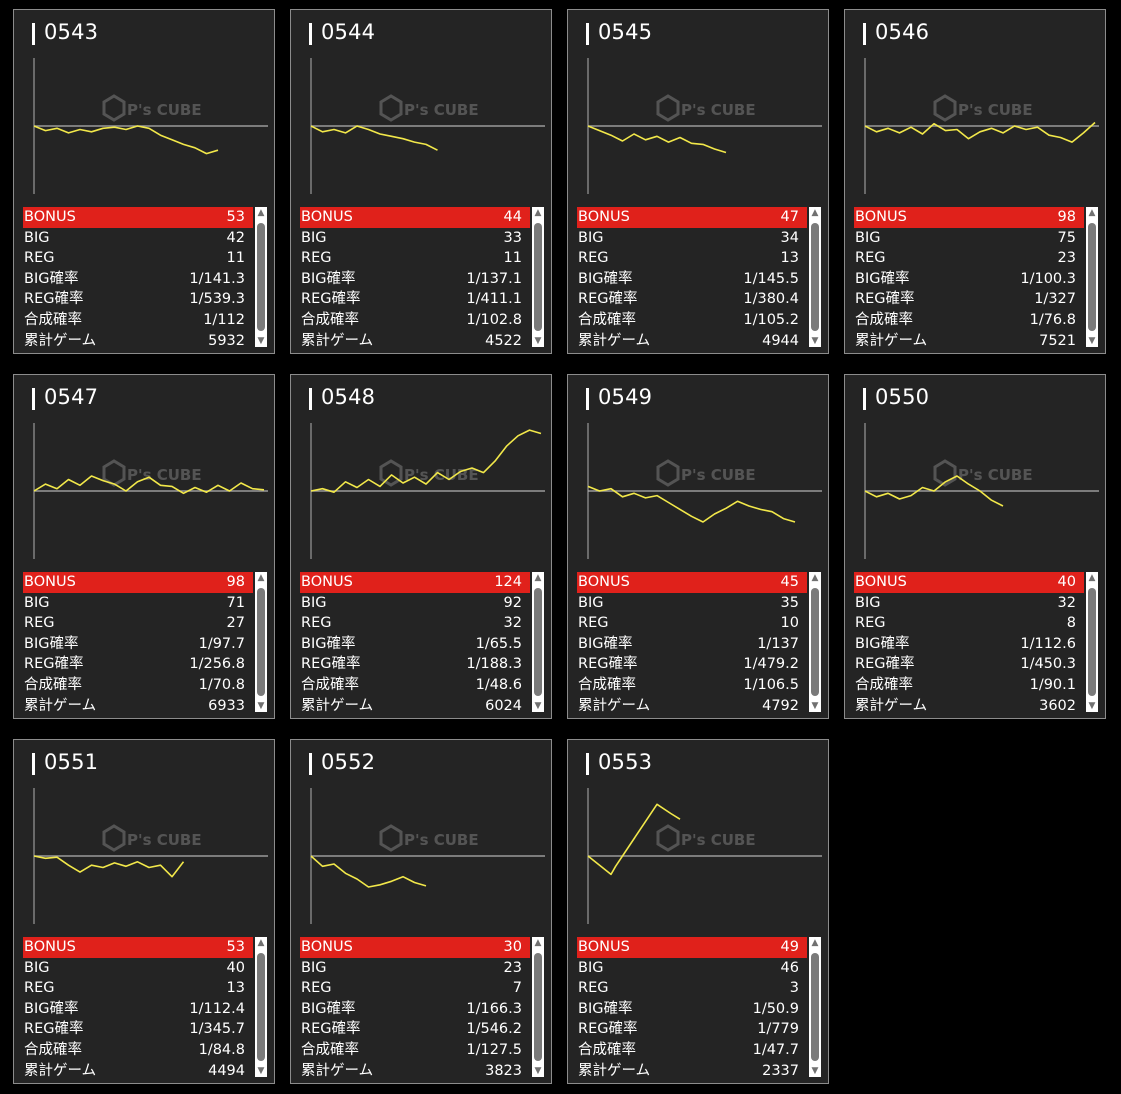 This screenshot has height=1094, width=1121. What do you see at coordinates (969, 623) in the screenshot?
I see `reg-row: REG 8` at bounding box center [969, 623].